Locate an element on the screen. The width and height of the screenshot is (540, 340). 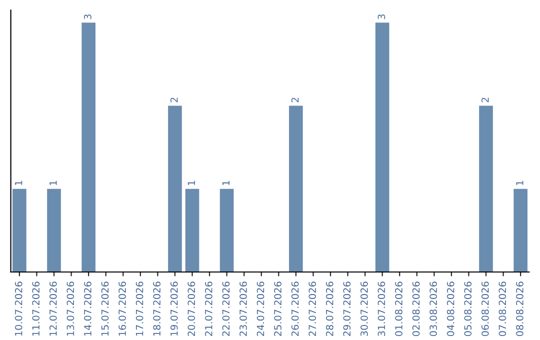
x-tick-label: 15.07.2026 is located at coordinates (105, 309).